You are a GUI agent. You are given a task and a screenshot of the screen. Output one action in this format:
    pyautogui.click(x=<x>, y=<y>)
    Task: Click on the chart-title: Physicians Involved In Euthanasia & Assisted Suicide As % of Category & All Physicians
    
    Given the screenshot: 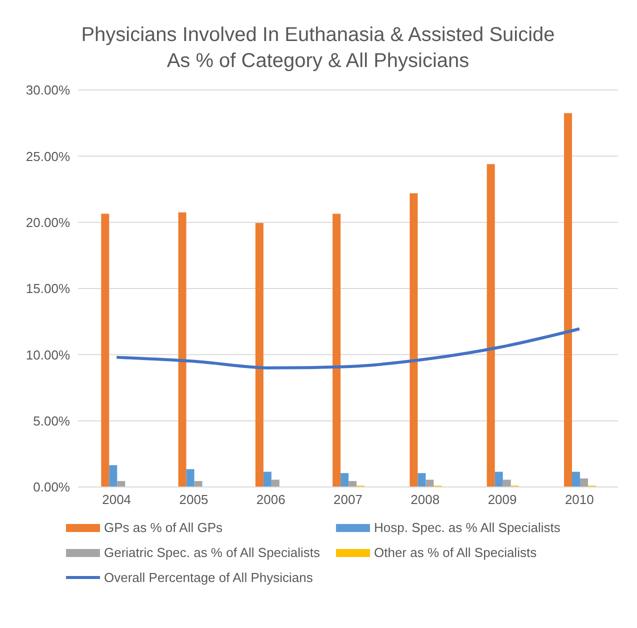 What is the action you would take?
    pyautogui.click(x=318, y=48)
    